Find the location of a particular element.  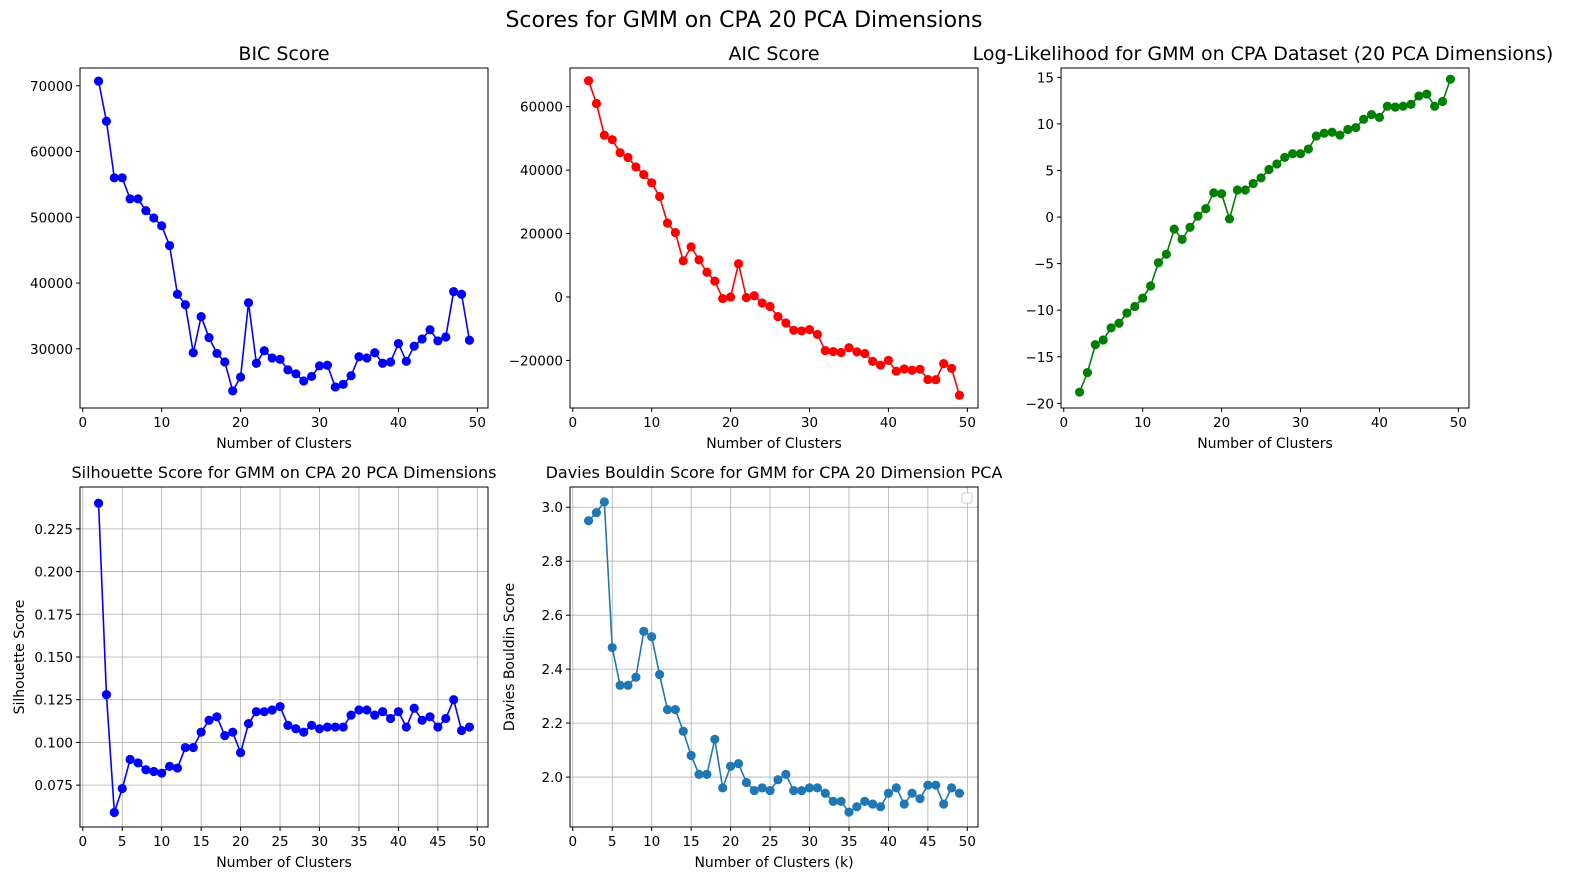

y-tick-label: 15 is located at coordinates (1045, 78).